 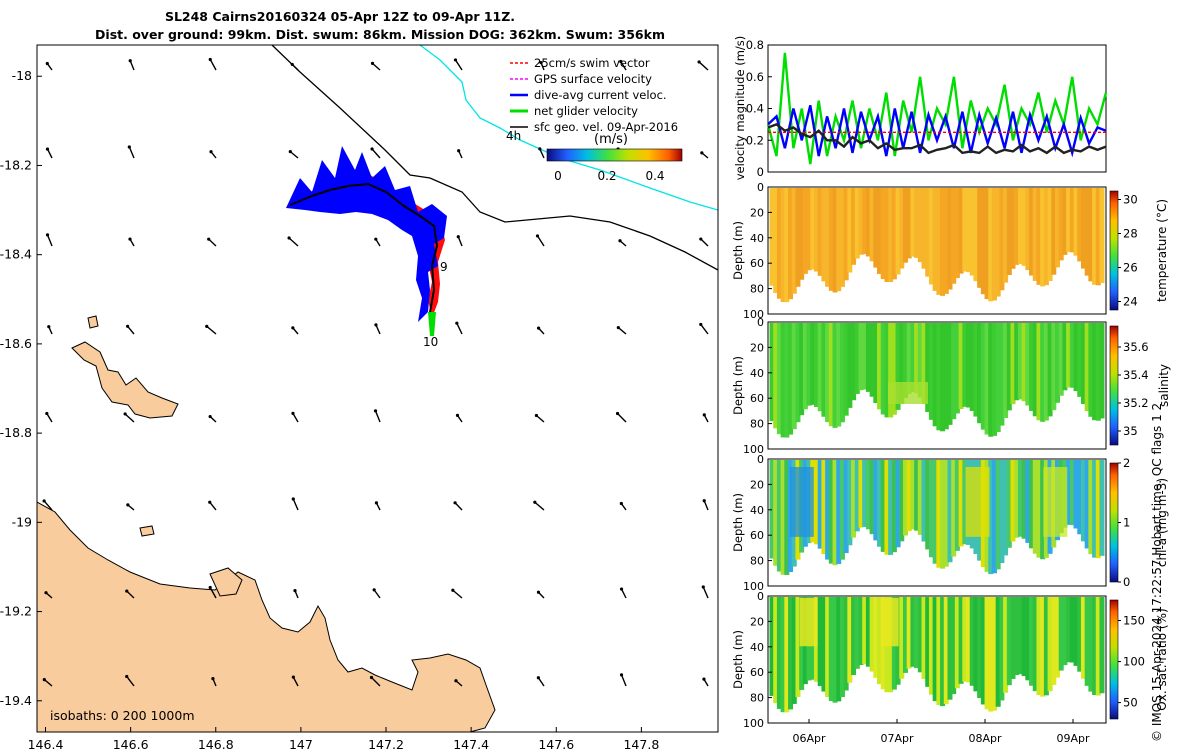 What do you see at coordinates (16, 164) in the screenshot?
I see `map-ytick-label: -18.2` at bounding box center [16, 164].